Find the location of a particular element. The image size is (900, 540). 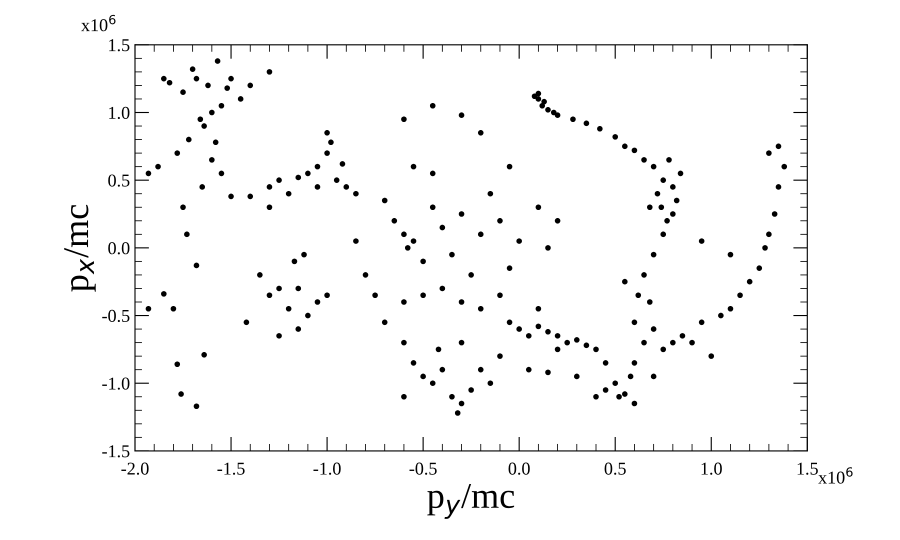

x-tick-label: 0.0 is located at coordinates (519, 468).